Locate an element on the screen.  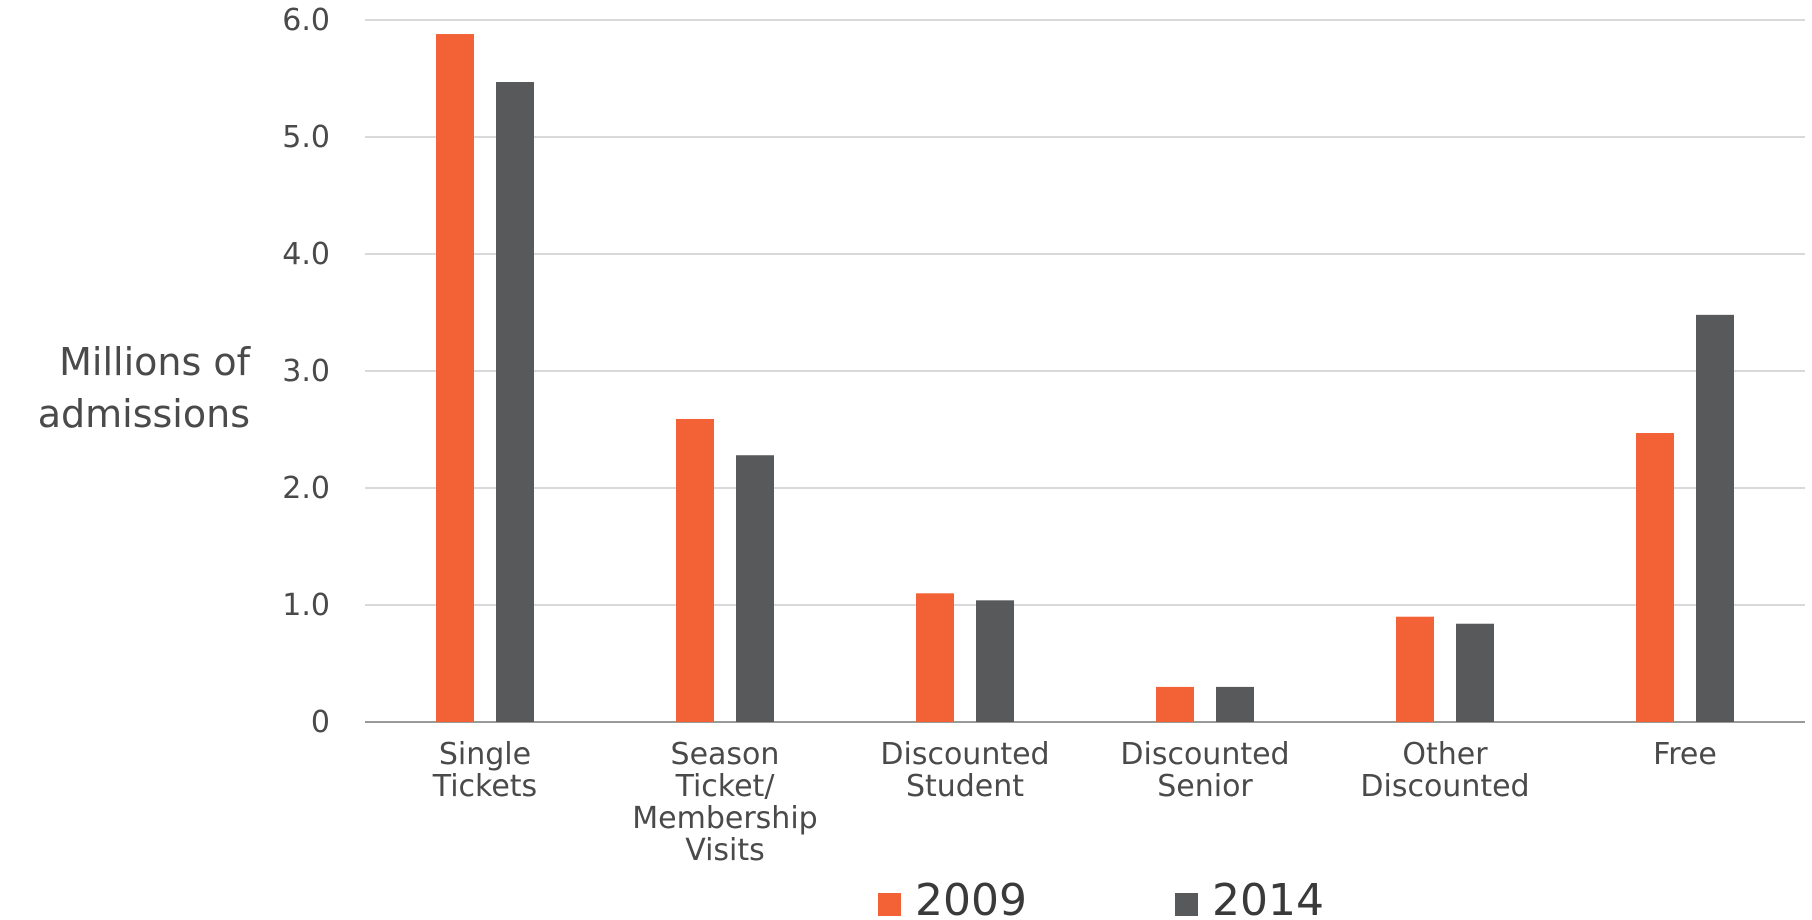
x-tick-label: Season Ticket/Membership Visits is located at coordinates (724, 802).